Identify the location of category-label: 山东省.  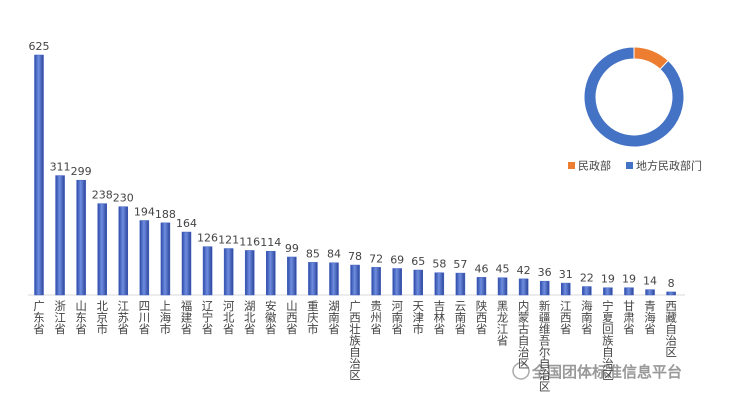
(81, 317).